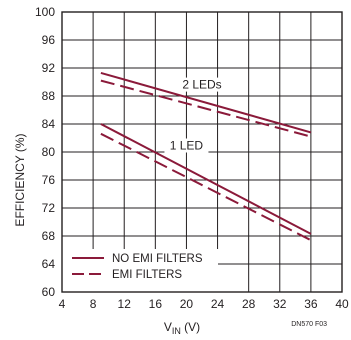  What do you see at coordinates (62, 304) in the screenshot?
I see `x-tick-label: 4` at bounding box center [62, 304].